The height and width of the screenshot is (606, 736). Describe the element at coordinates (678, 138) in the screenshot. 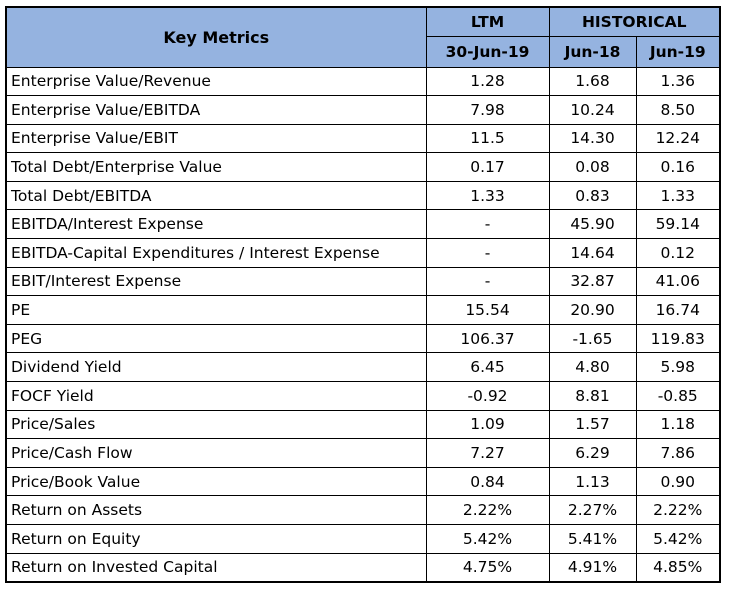

I see `jun19-value: 12.24` at that location.